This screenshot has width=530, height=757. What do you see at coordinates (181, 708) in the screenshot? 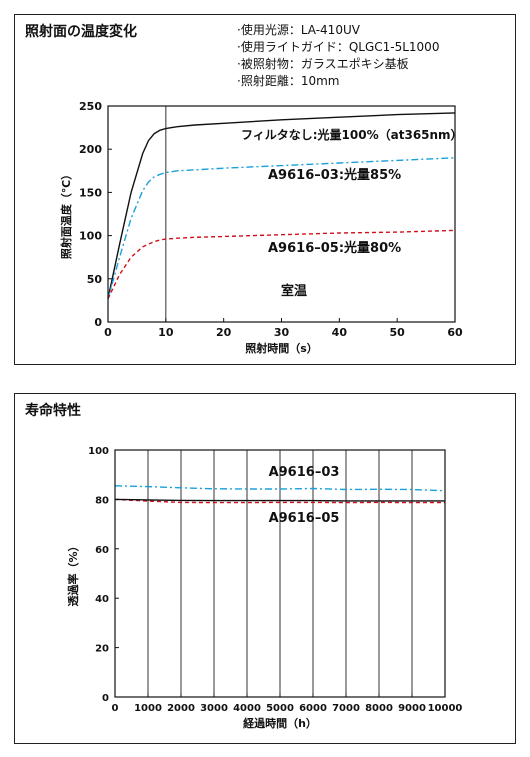
I see `x-tick-label: 2000` at bounding box center [181, 708].